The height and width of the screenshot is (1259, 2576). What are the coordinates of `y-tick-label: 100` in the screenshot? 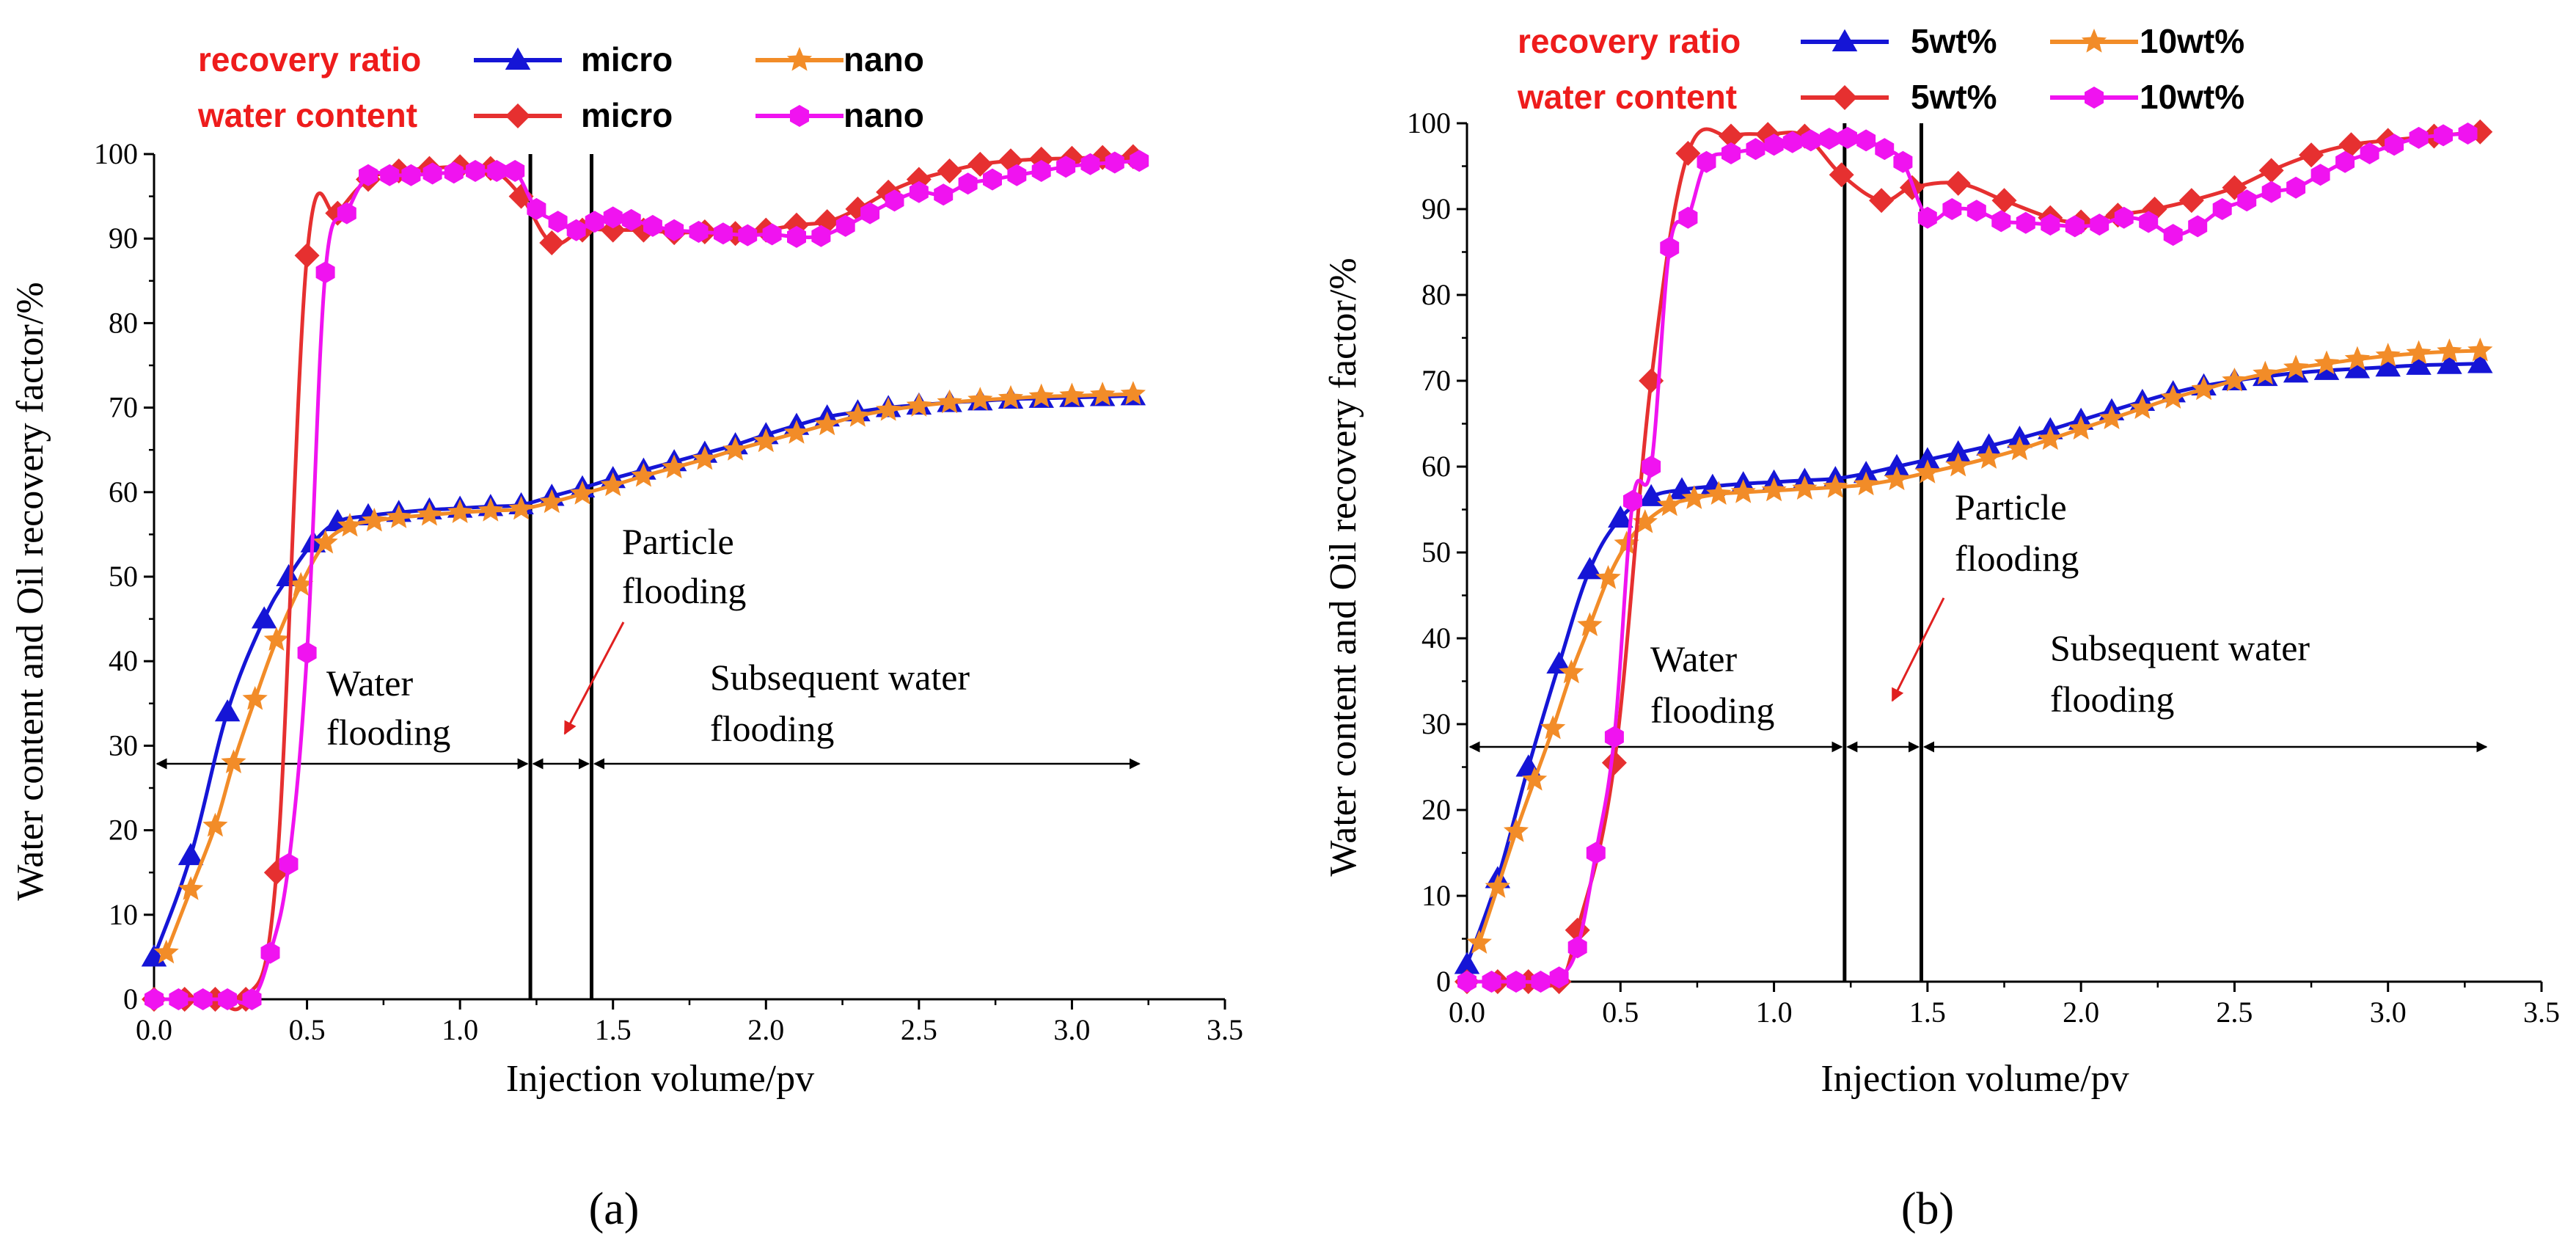 It's located at (116, 153).